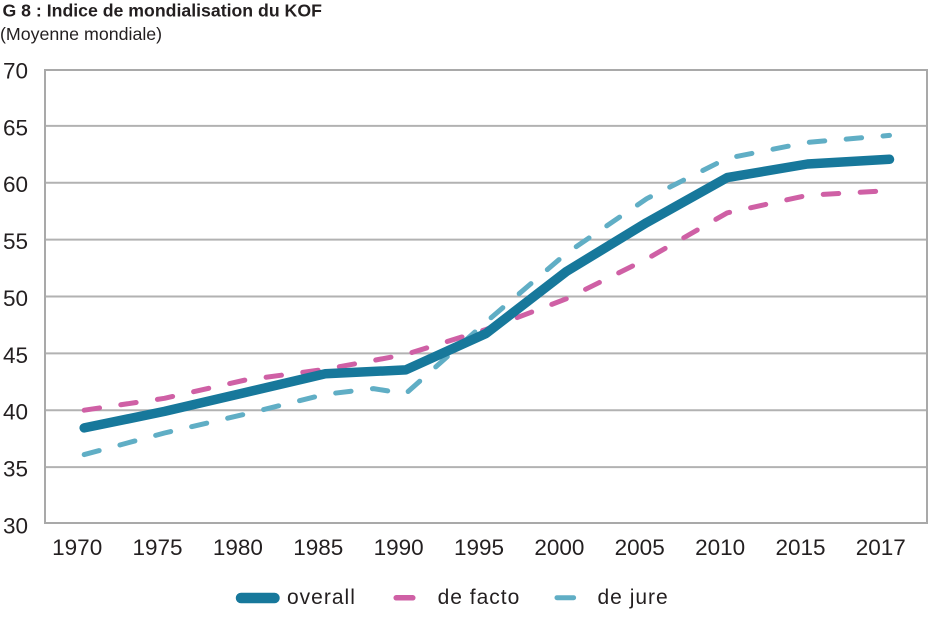 The image size is (930, 619). I want to click on svg-text: 2010, so click(720, 547).